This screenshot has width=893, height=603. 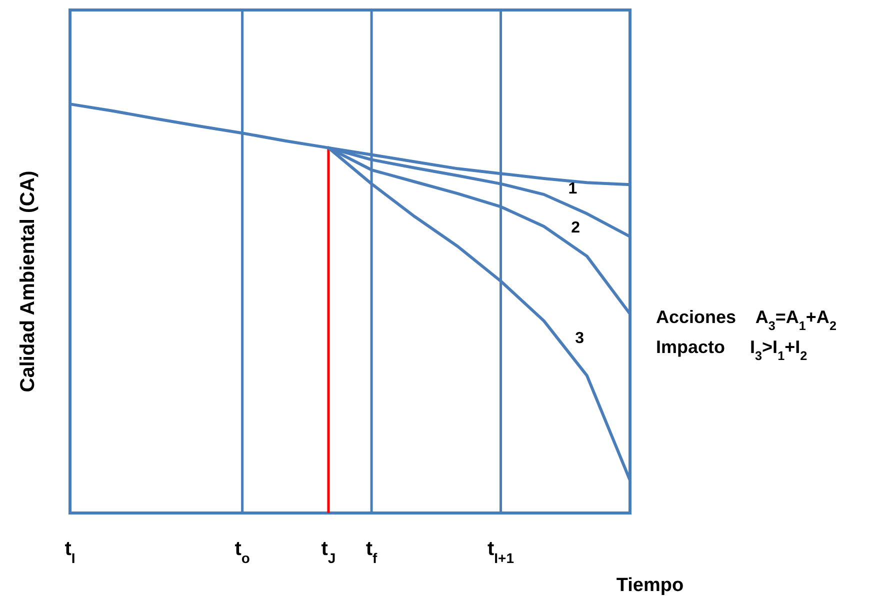 I want to click on x-tick-label: t$_{o}$, so click(x=242, y=552).